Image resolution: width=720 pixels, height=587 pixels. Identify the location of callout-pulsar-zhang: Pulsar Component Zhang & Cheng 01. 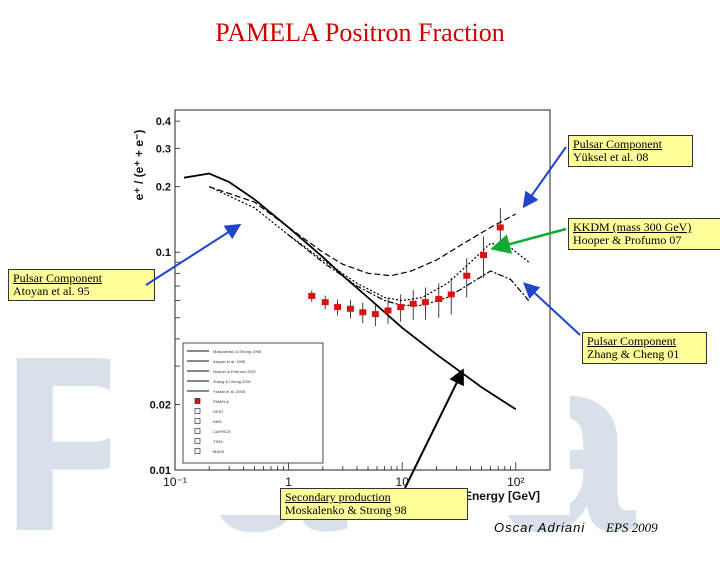
(644, 348).